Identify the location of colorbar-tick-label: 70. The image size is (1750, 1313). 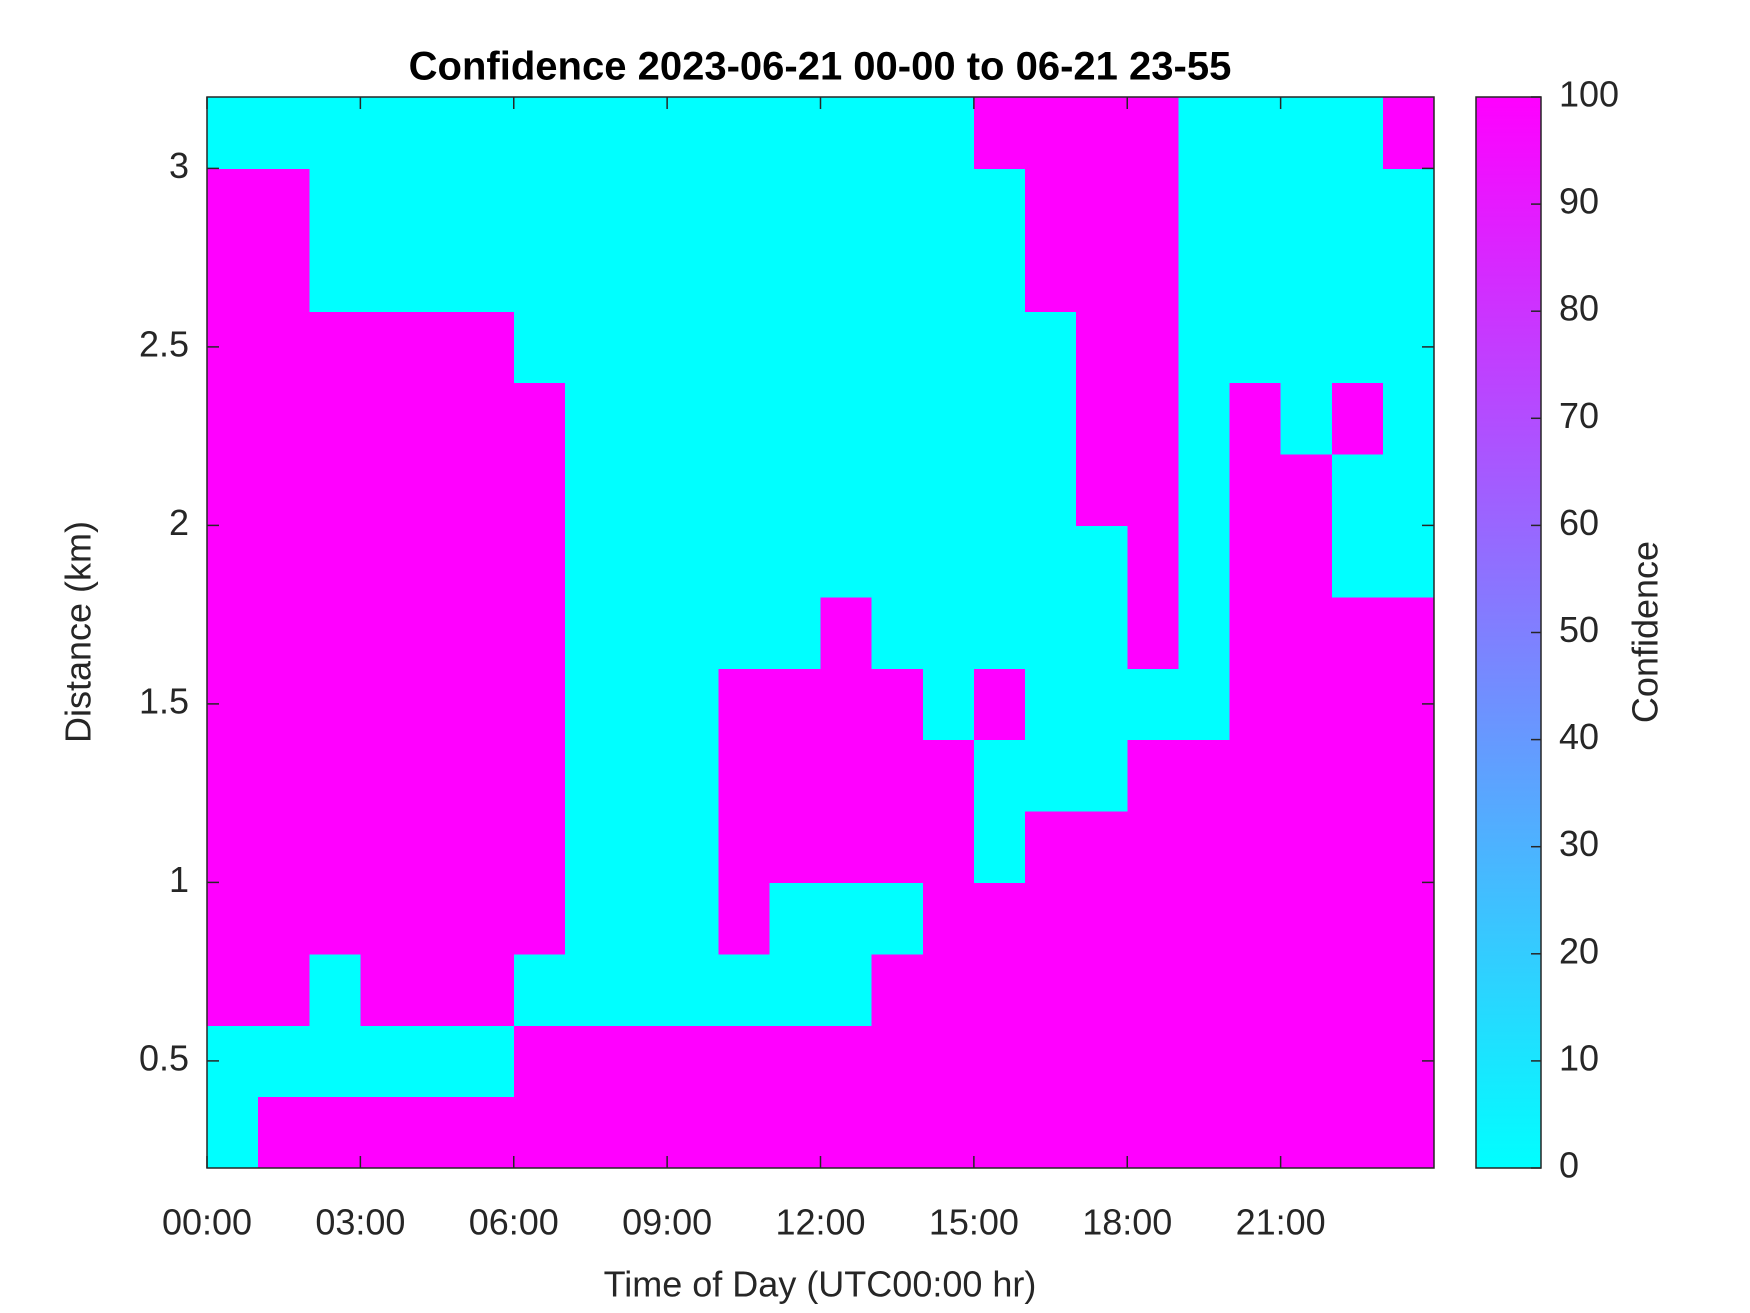
(1579, 415).